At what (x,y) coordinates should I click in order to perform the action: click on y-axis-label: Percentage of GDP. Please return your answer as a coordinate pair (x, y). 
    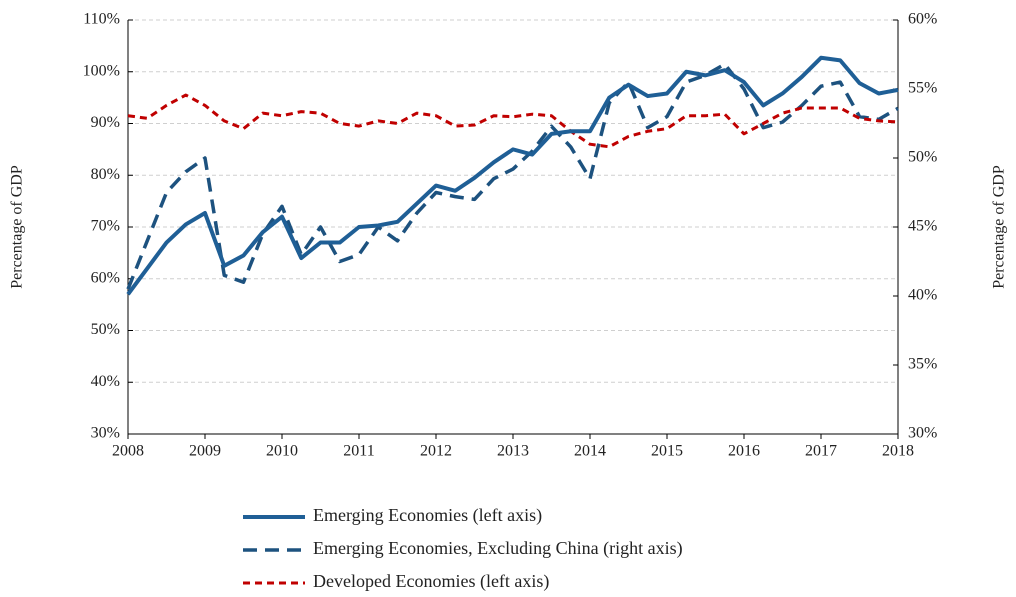
    Looking at the image, I should click on (17, 227).